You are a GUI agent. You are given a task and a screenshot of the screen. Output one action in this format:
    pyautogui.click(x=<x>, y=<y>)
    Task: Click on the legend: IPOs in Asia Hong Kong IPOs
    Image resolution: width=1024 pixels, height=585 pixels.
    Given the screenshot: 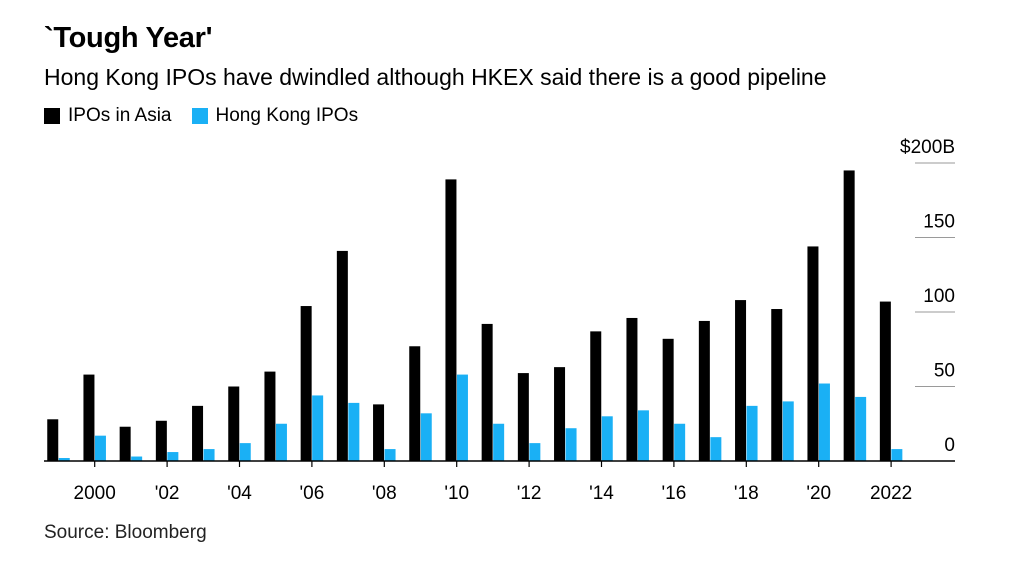 What is the action you would take?
    pyautogui.click(x=211, y=116)
    